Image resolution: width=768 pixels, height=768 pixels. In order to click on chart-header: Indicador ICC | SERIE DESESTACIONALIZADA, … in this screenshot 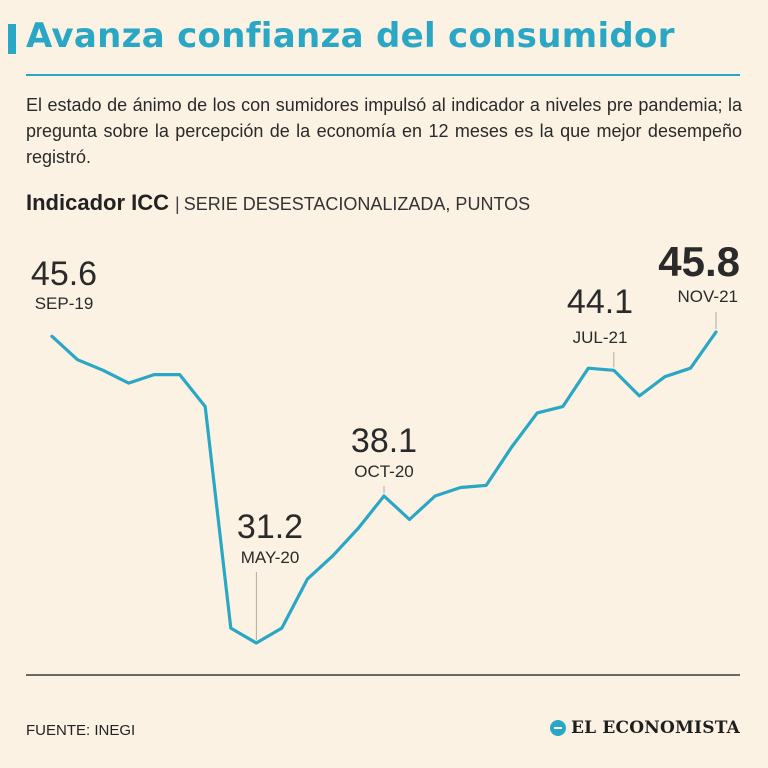, I will do `click(278, 203)`.